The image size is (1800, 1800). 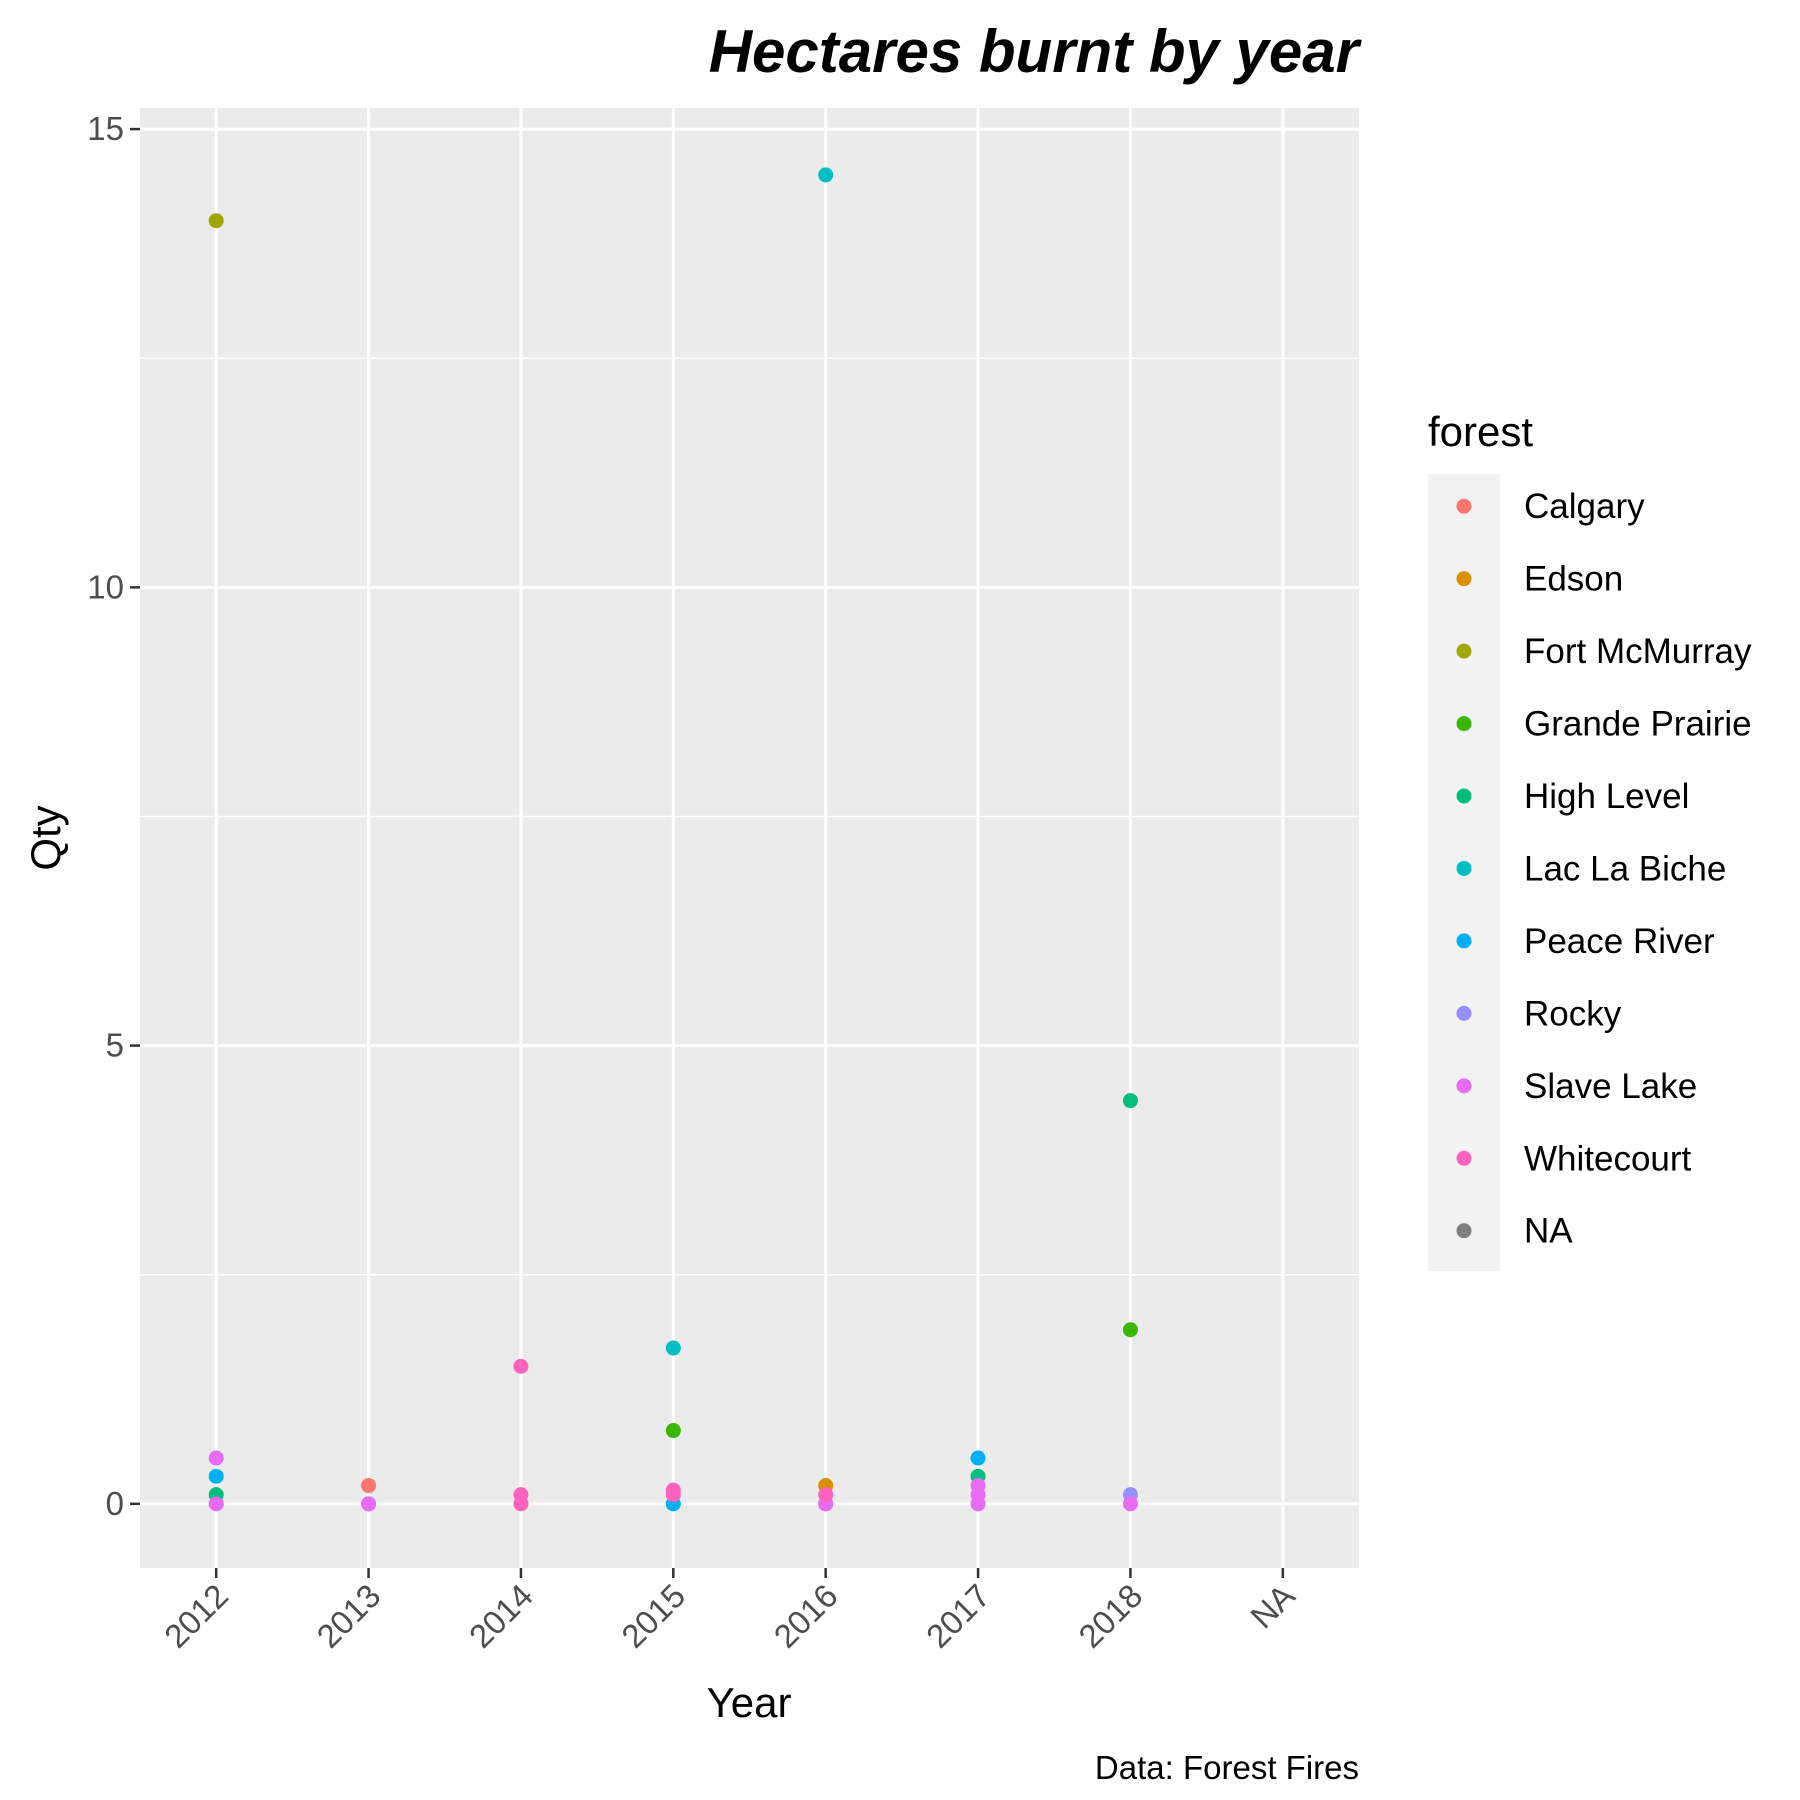 What do you see at coordinates (196, 1616) in the screenshot?
I see `x-tick-label: 2012` at bounding box center [196, 1616].